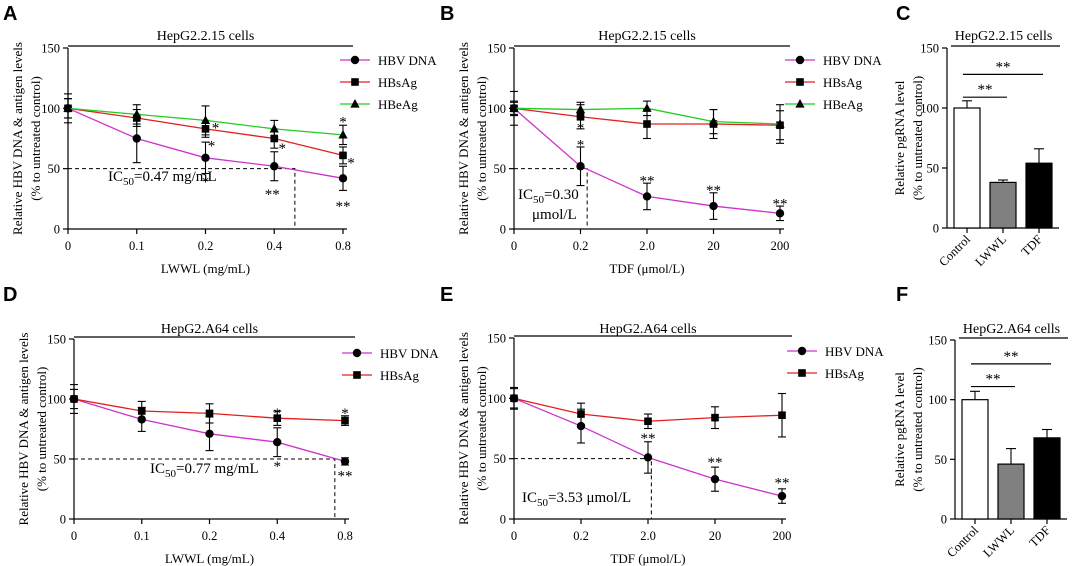 This screenshot has width=1072, height=566. What do you see at coordinates (962, 541) in the screenshot?
I see `x-tick-label: Control` at bounding box center [962, 541].